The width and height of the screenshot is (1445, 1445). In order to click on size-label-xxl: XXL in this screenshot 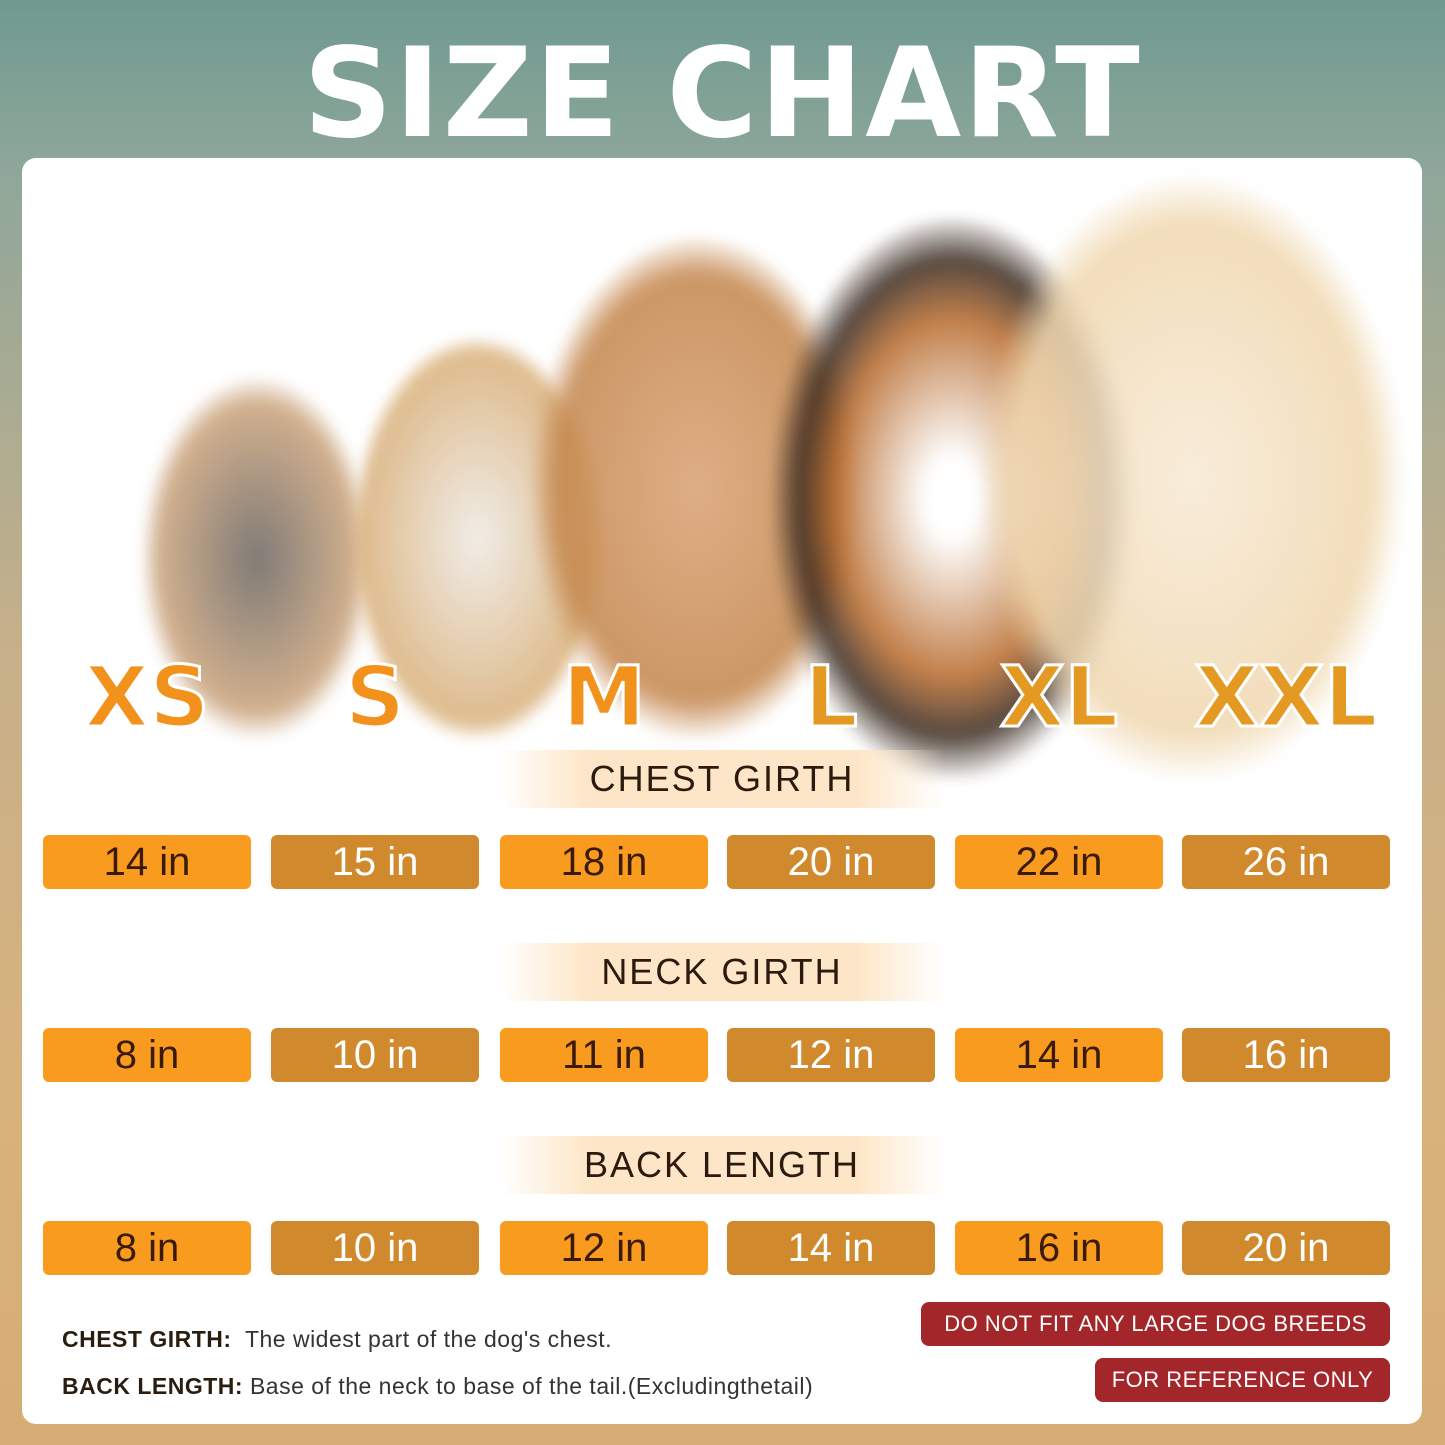, I will do `click(1286, 697)`.